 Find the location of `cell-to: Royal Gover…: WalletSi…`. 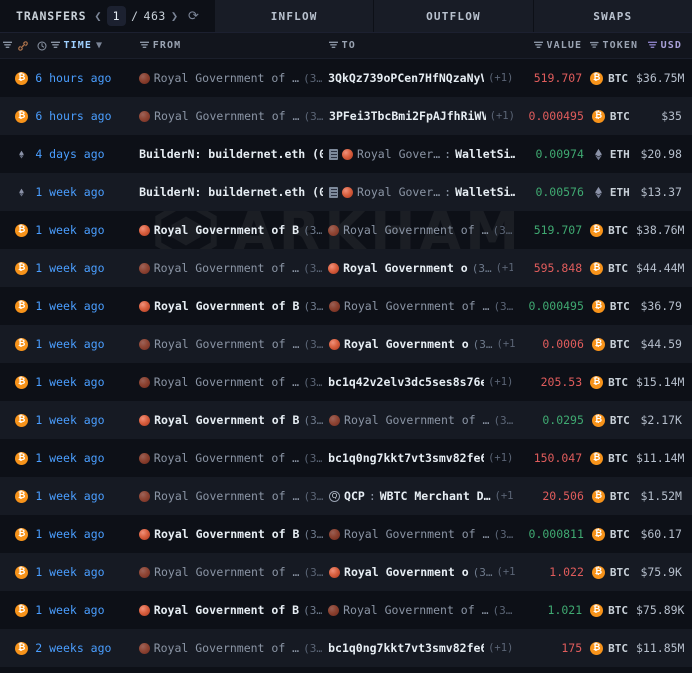

cell-to: Royal Gover…: WalletSi… is located at coordinates (419, 192).